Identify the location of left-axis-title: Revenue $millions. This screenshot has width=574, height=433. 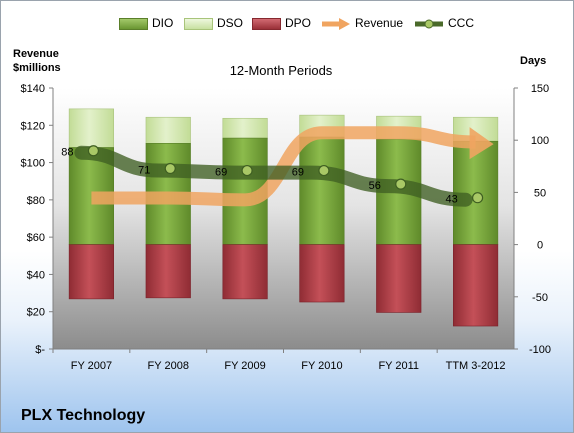
(37, 61).